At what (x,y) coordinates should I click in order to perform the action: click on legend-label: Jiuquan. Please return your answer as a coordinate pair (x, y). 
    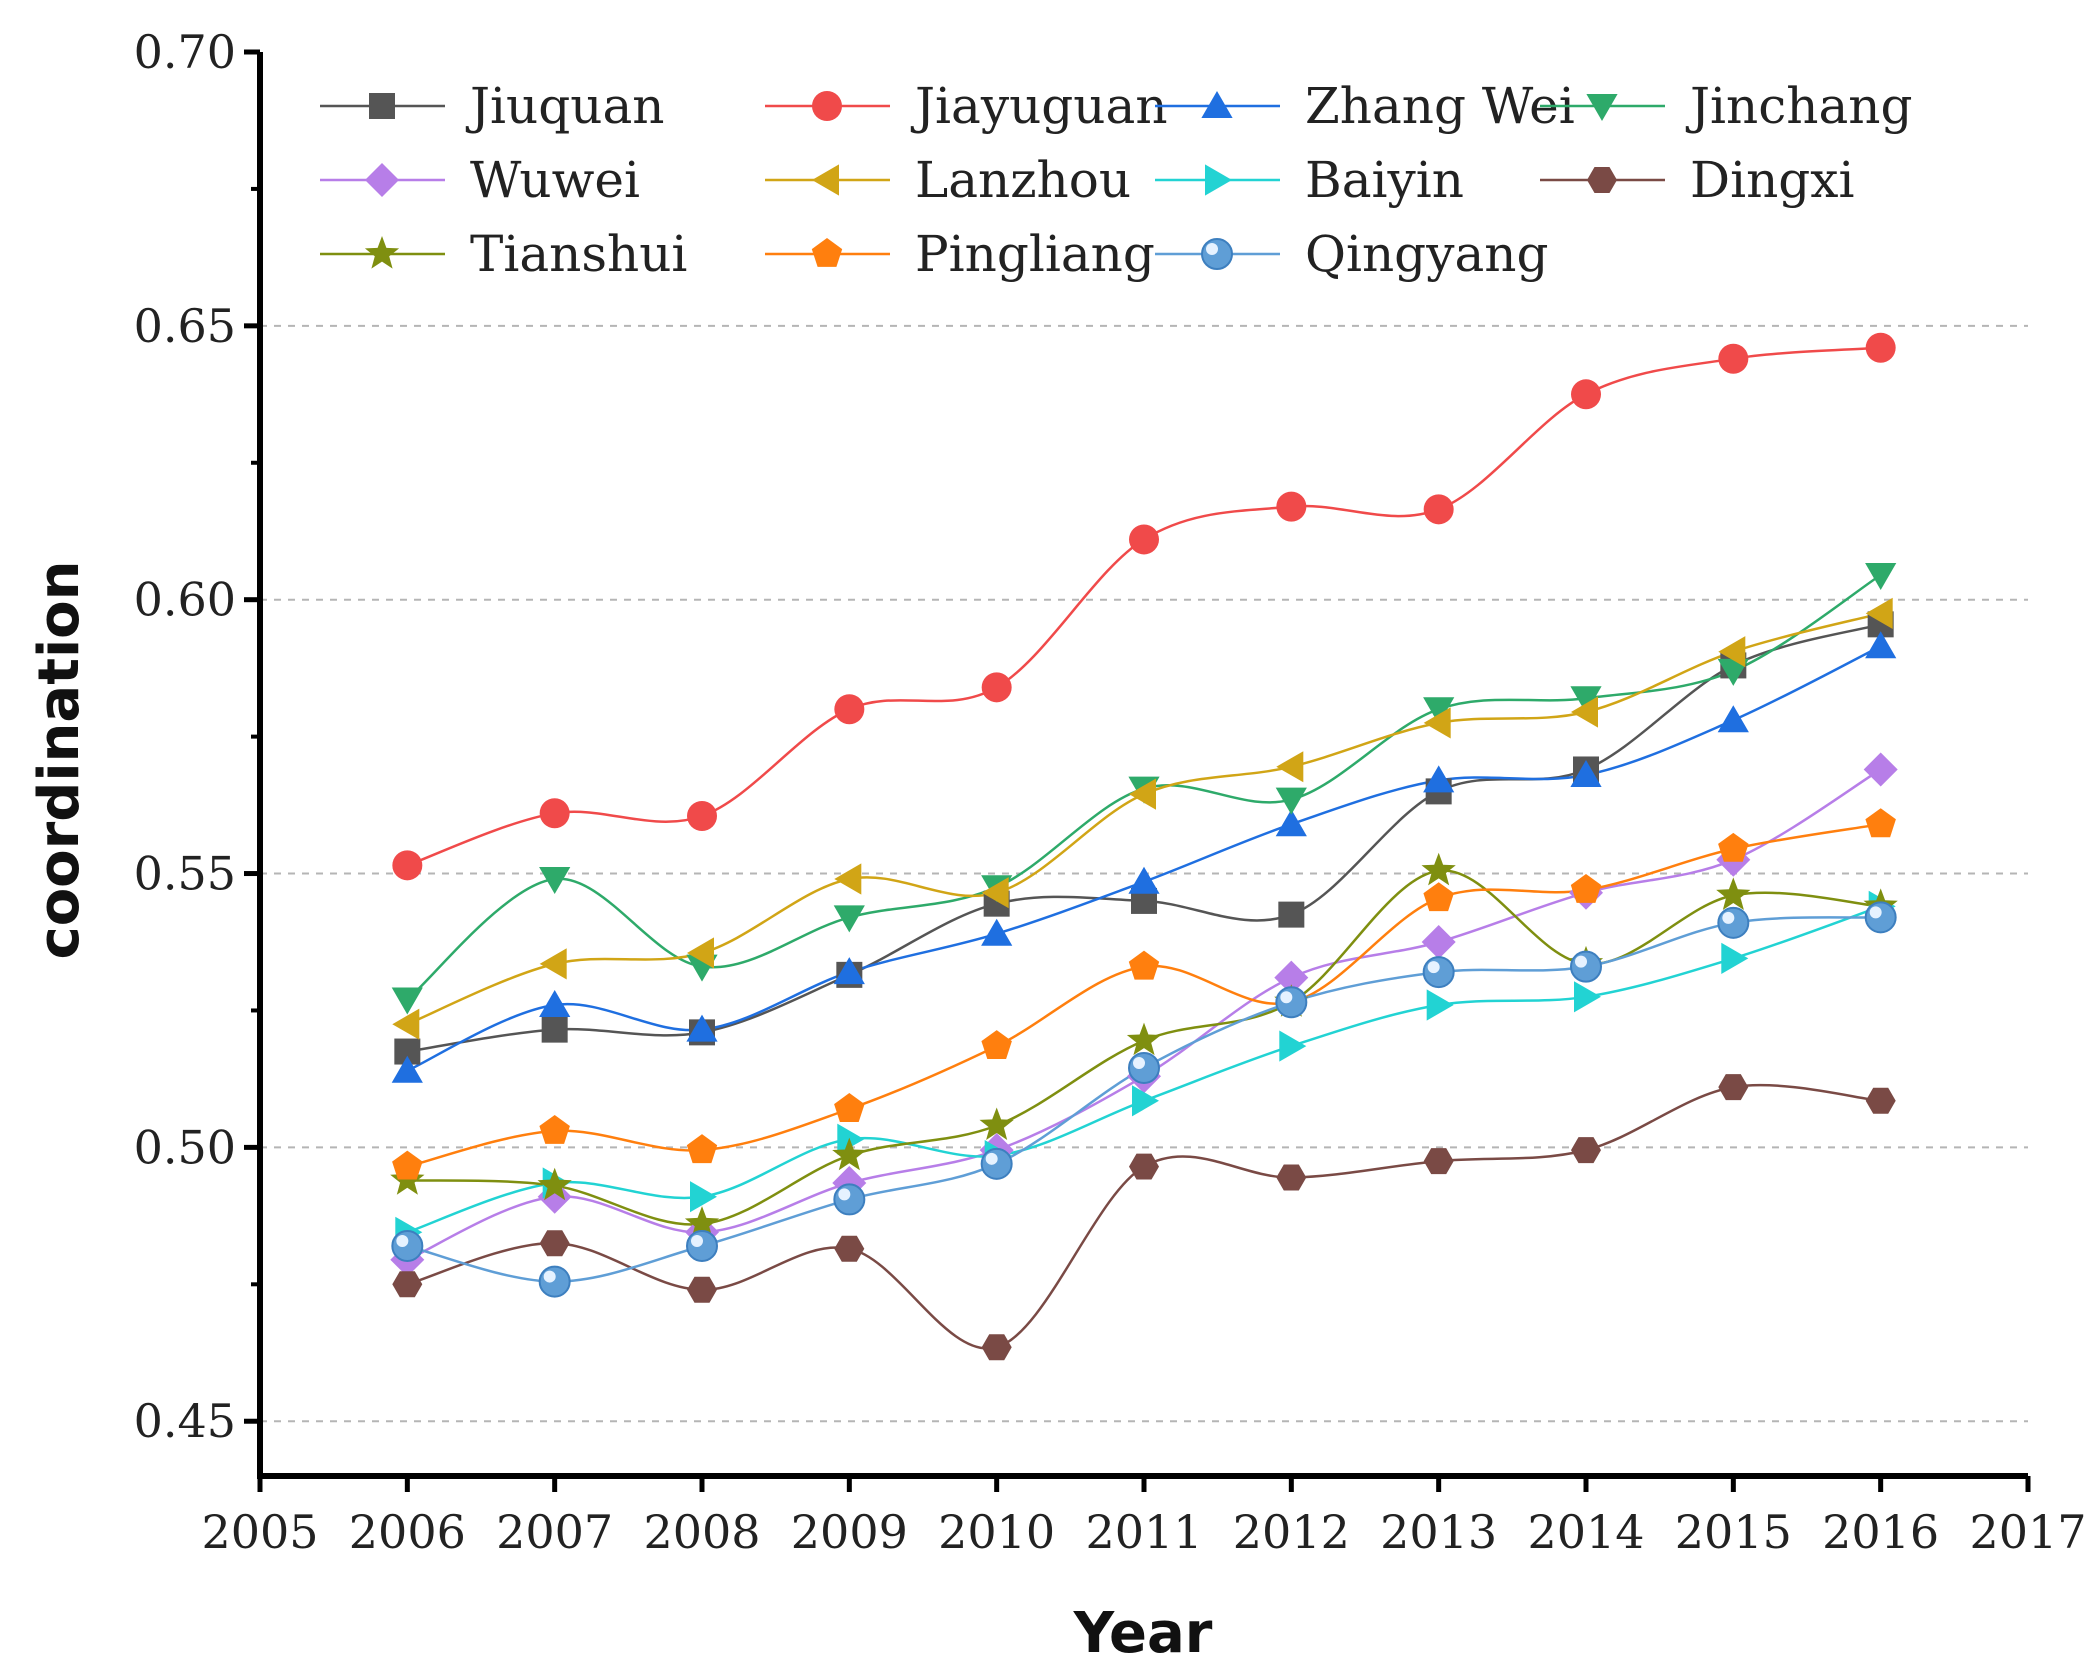
    Looking at the image, I should click on (564, 106).